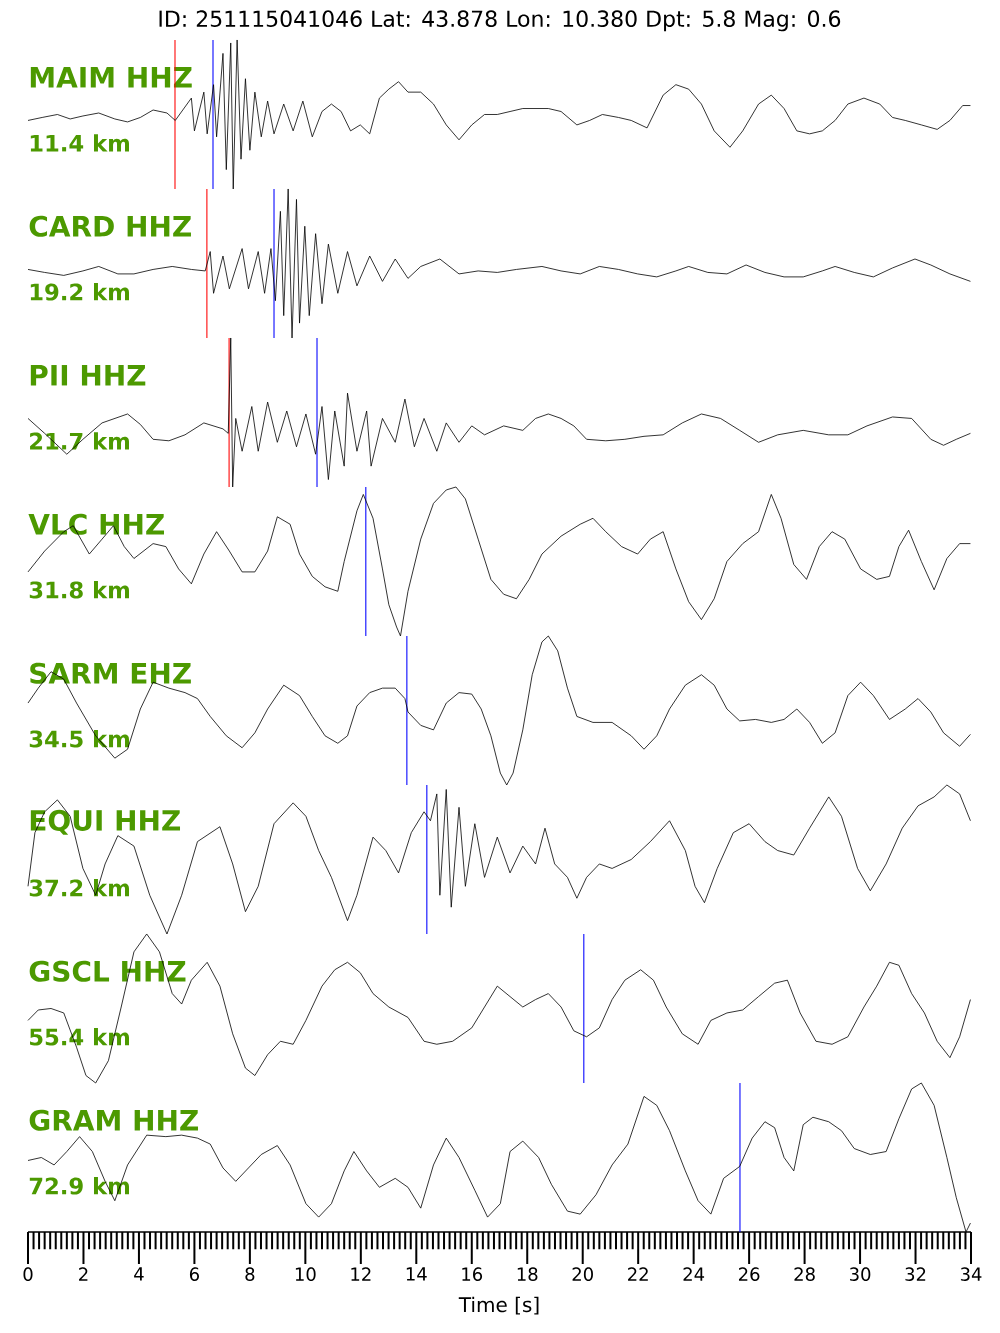 The image size is (1000, 1333). Describe the element at coordinates (79, 1186) in the screenshot. I see `annotation: 72.9 km` at that location.